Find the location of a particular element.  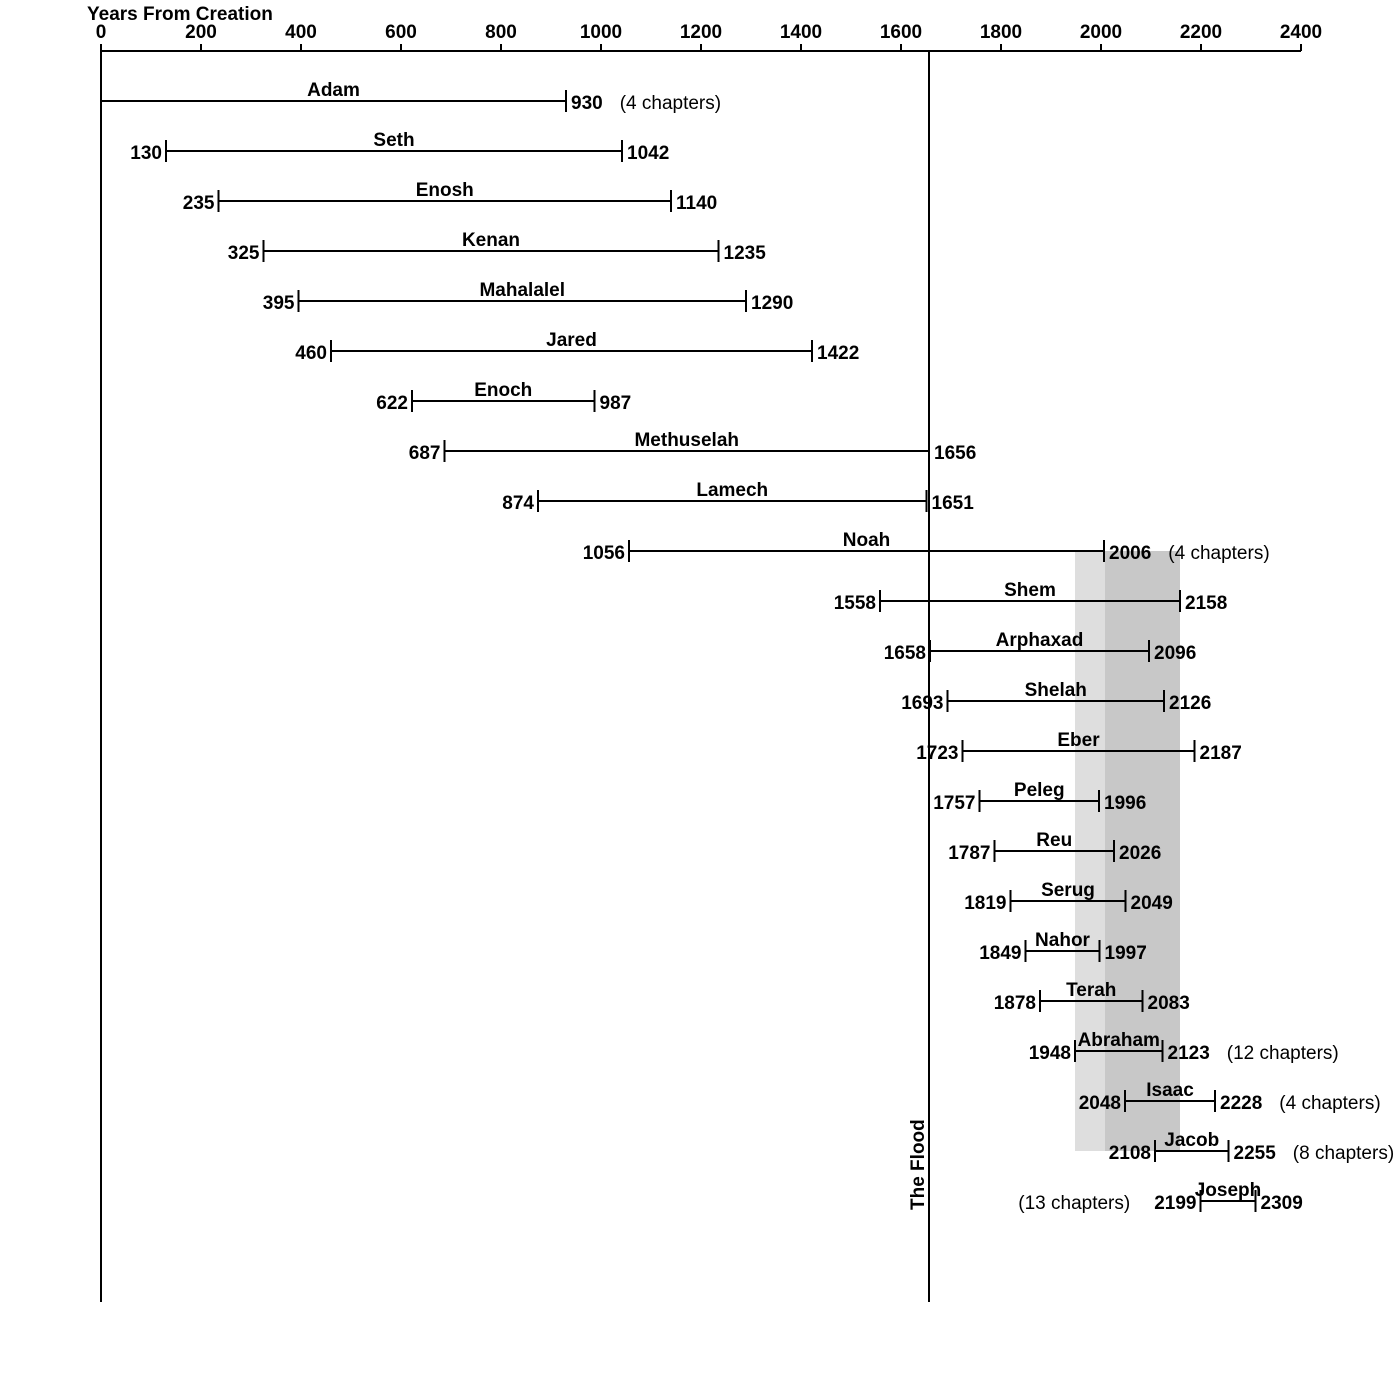

name-label: Shelah is located at coordinates (1056, 690).